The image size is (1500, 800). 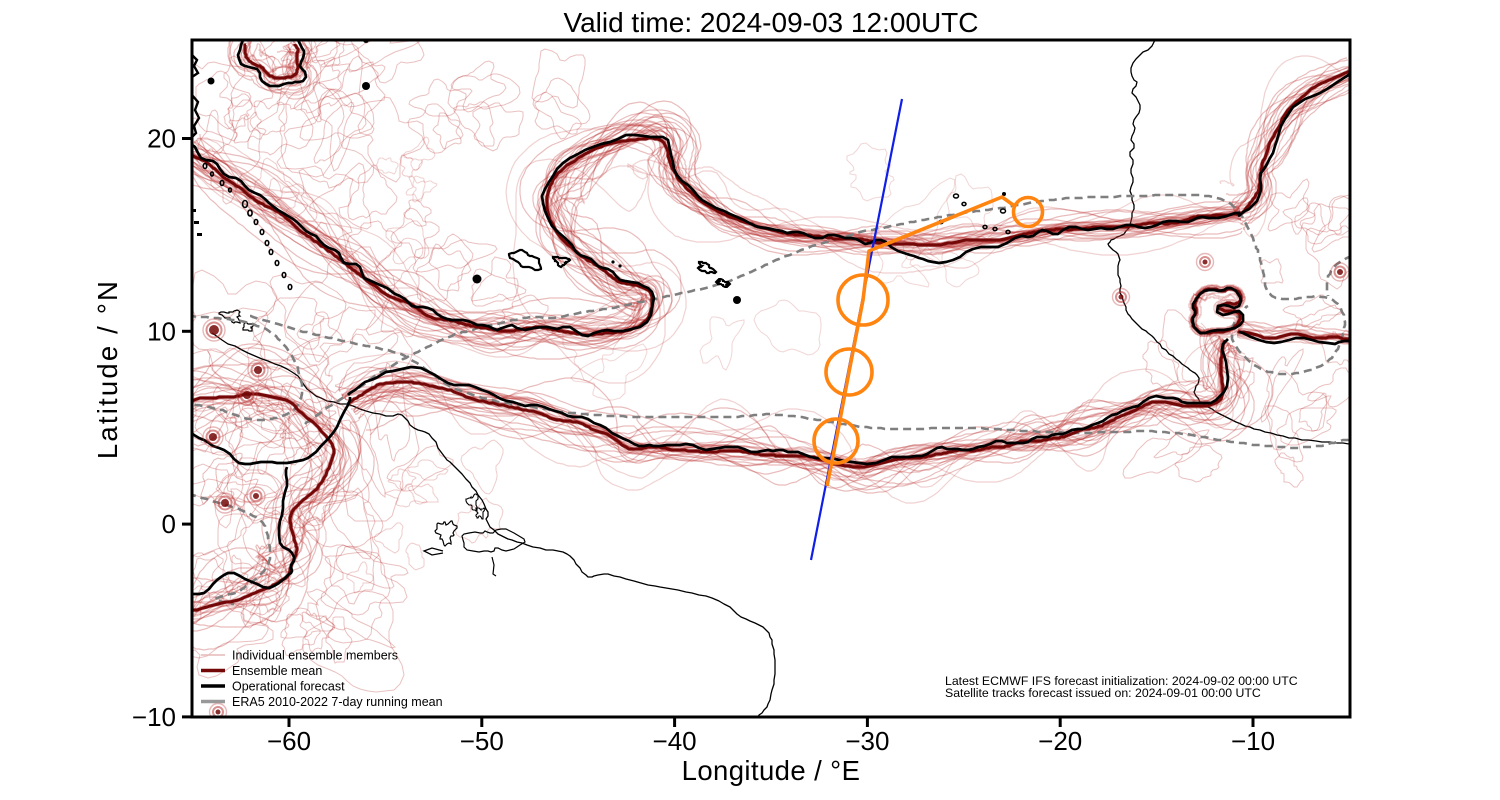 I want to click on svg-text: 0, so click(x=169, y=524).